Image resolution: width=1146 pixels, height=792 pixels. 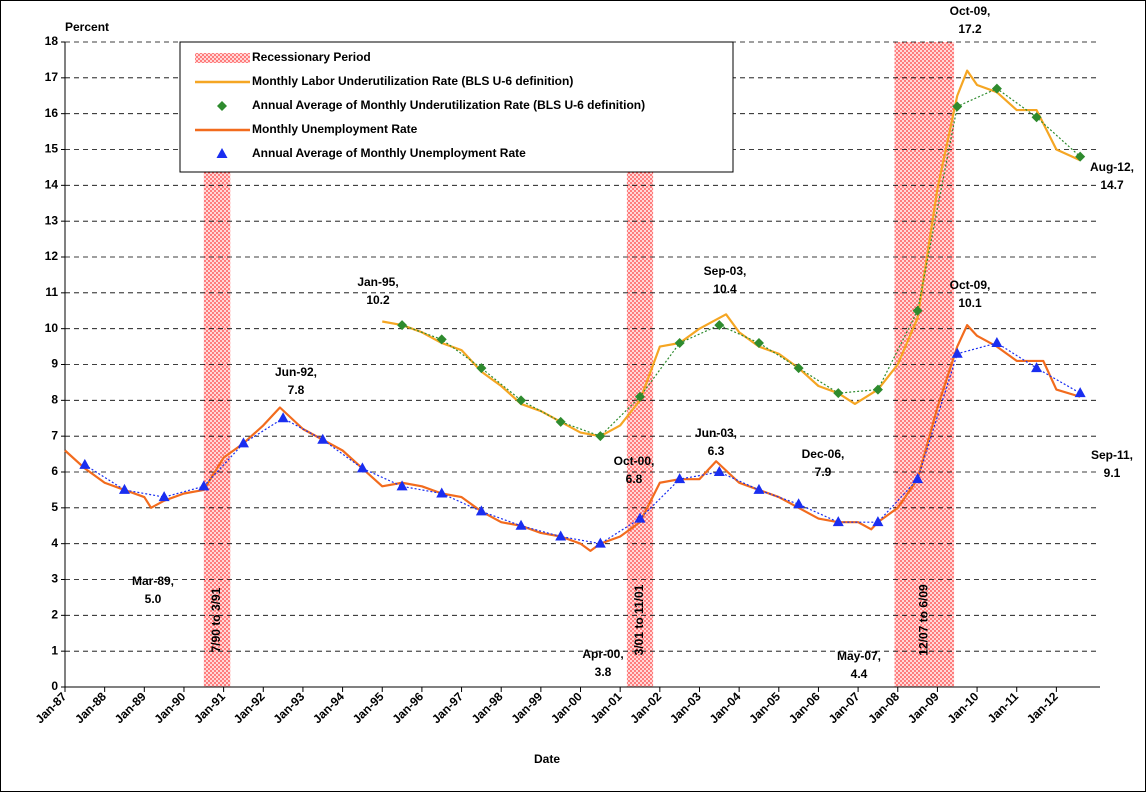 What do you see at coordinates (716, 433) in the screenshot?
I see `annotation: Jun-03,` at bounding box center [716, 433].